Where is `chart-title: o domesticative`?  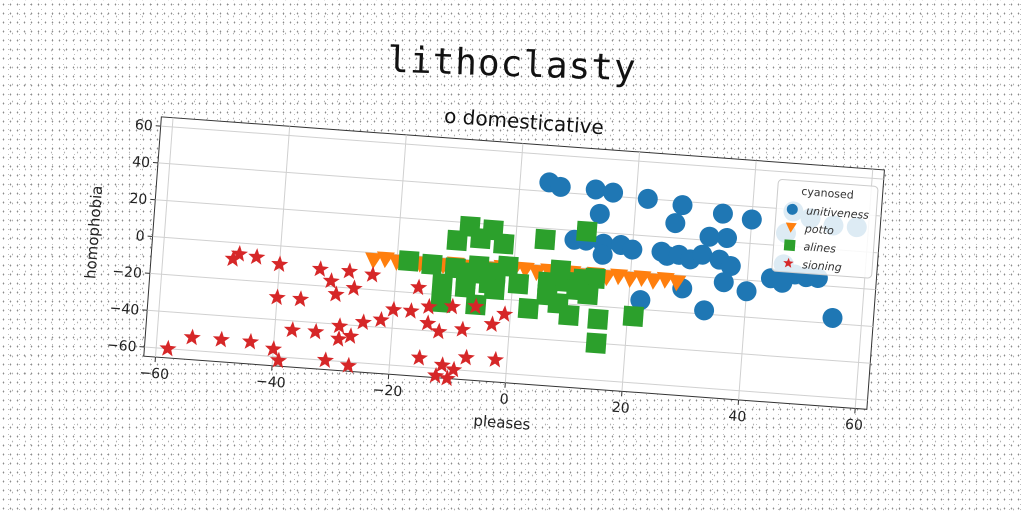 chart-title: o domesticative is located at coordinates (523, 122).